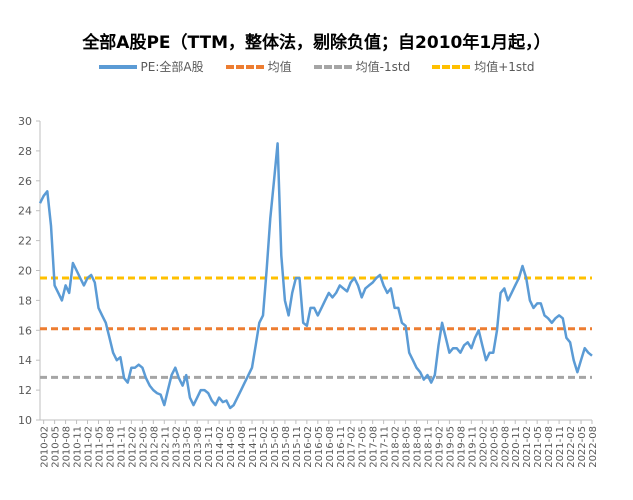 This screenshot has width=633, height=500. I want to click on legend-label: 均值-1std, so click(383, 67).